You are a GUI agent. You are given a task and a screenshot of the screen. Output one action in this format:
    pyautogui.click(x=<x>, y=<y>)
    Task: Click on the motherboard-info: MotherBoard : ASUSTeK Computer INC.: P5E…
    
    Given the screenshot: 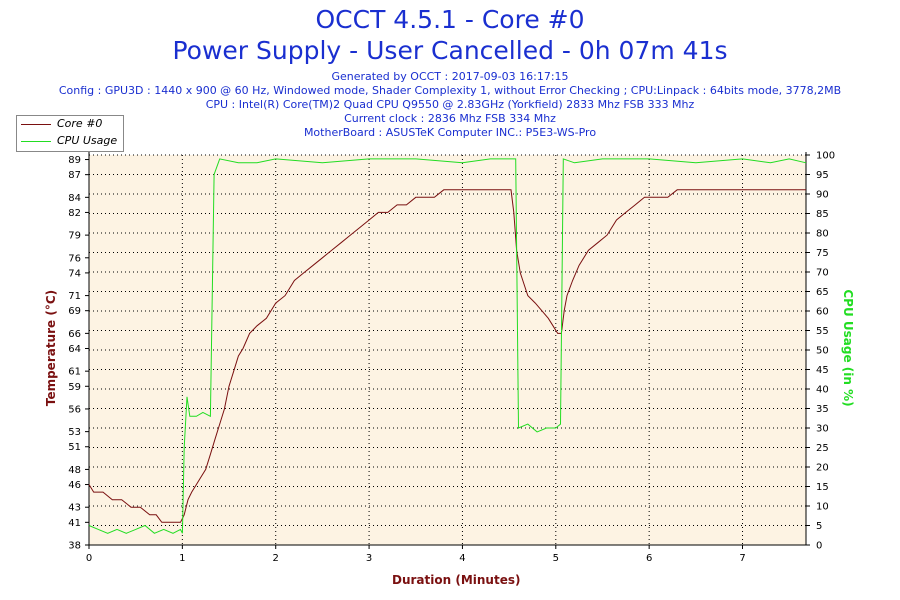 What is the action you would take?
    pyautogui.click(x=450, y=132)
    